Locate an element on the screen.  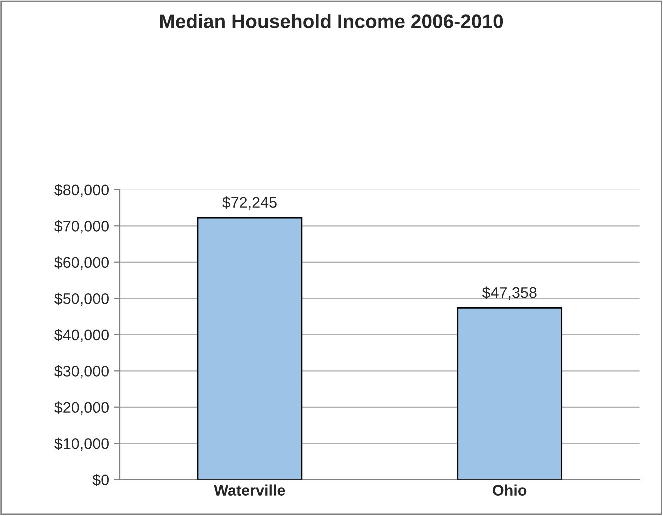
x-tick-label: Waterville is located at coordinates (250, 490).